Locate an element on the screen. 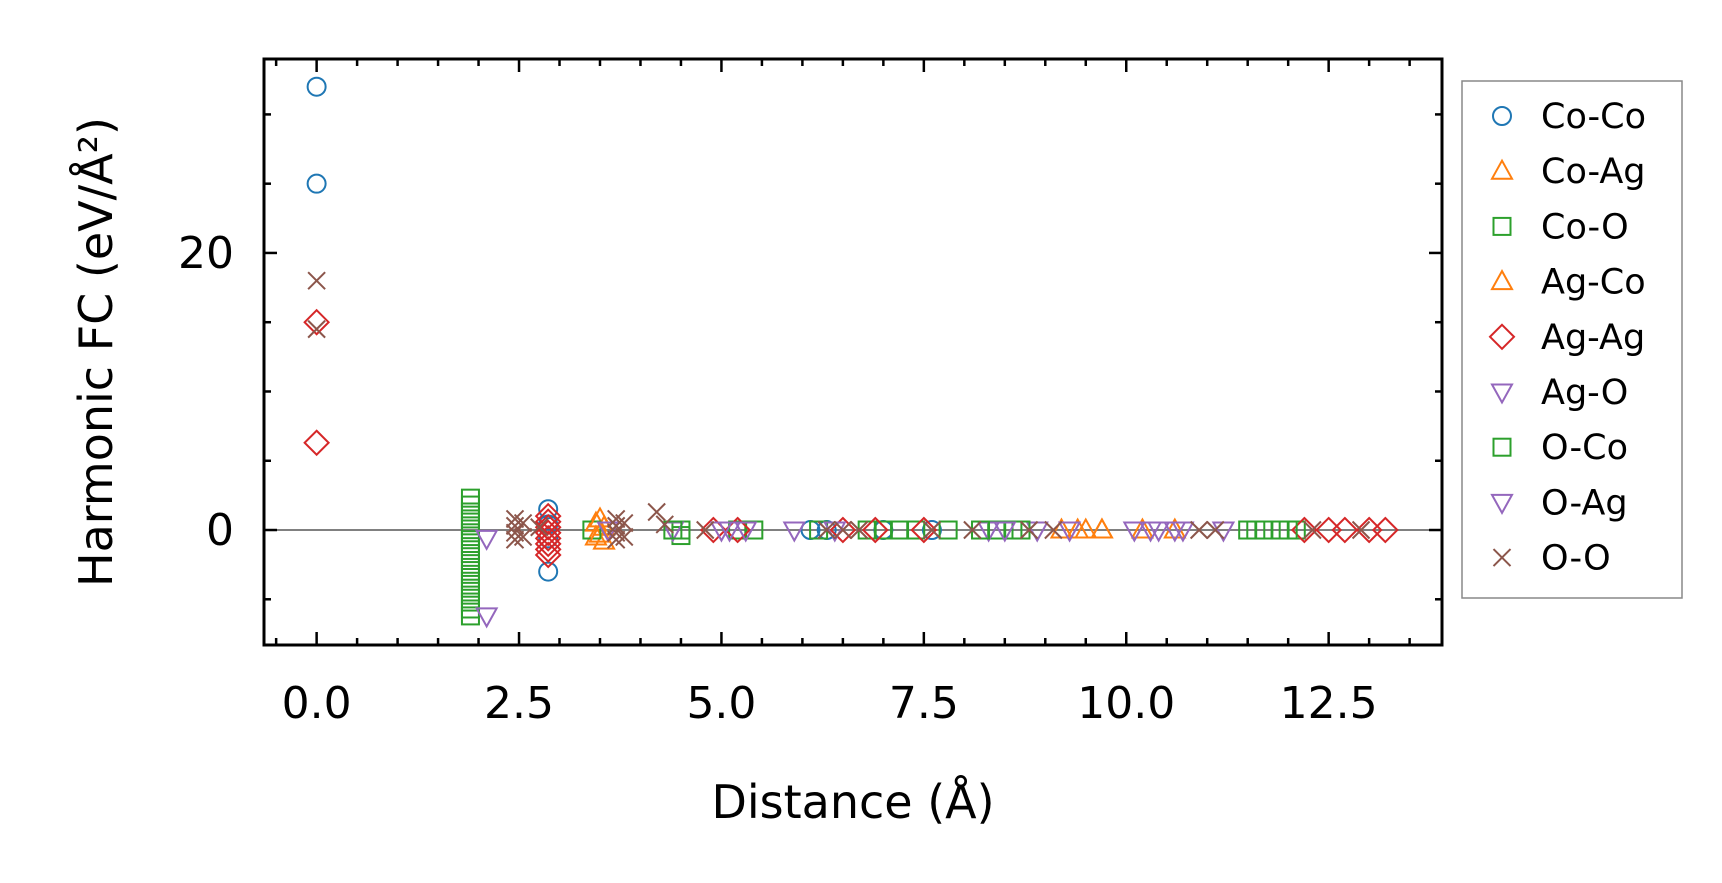  x-tick-label: 2.5 is located at coordinates (519, 703).